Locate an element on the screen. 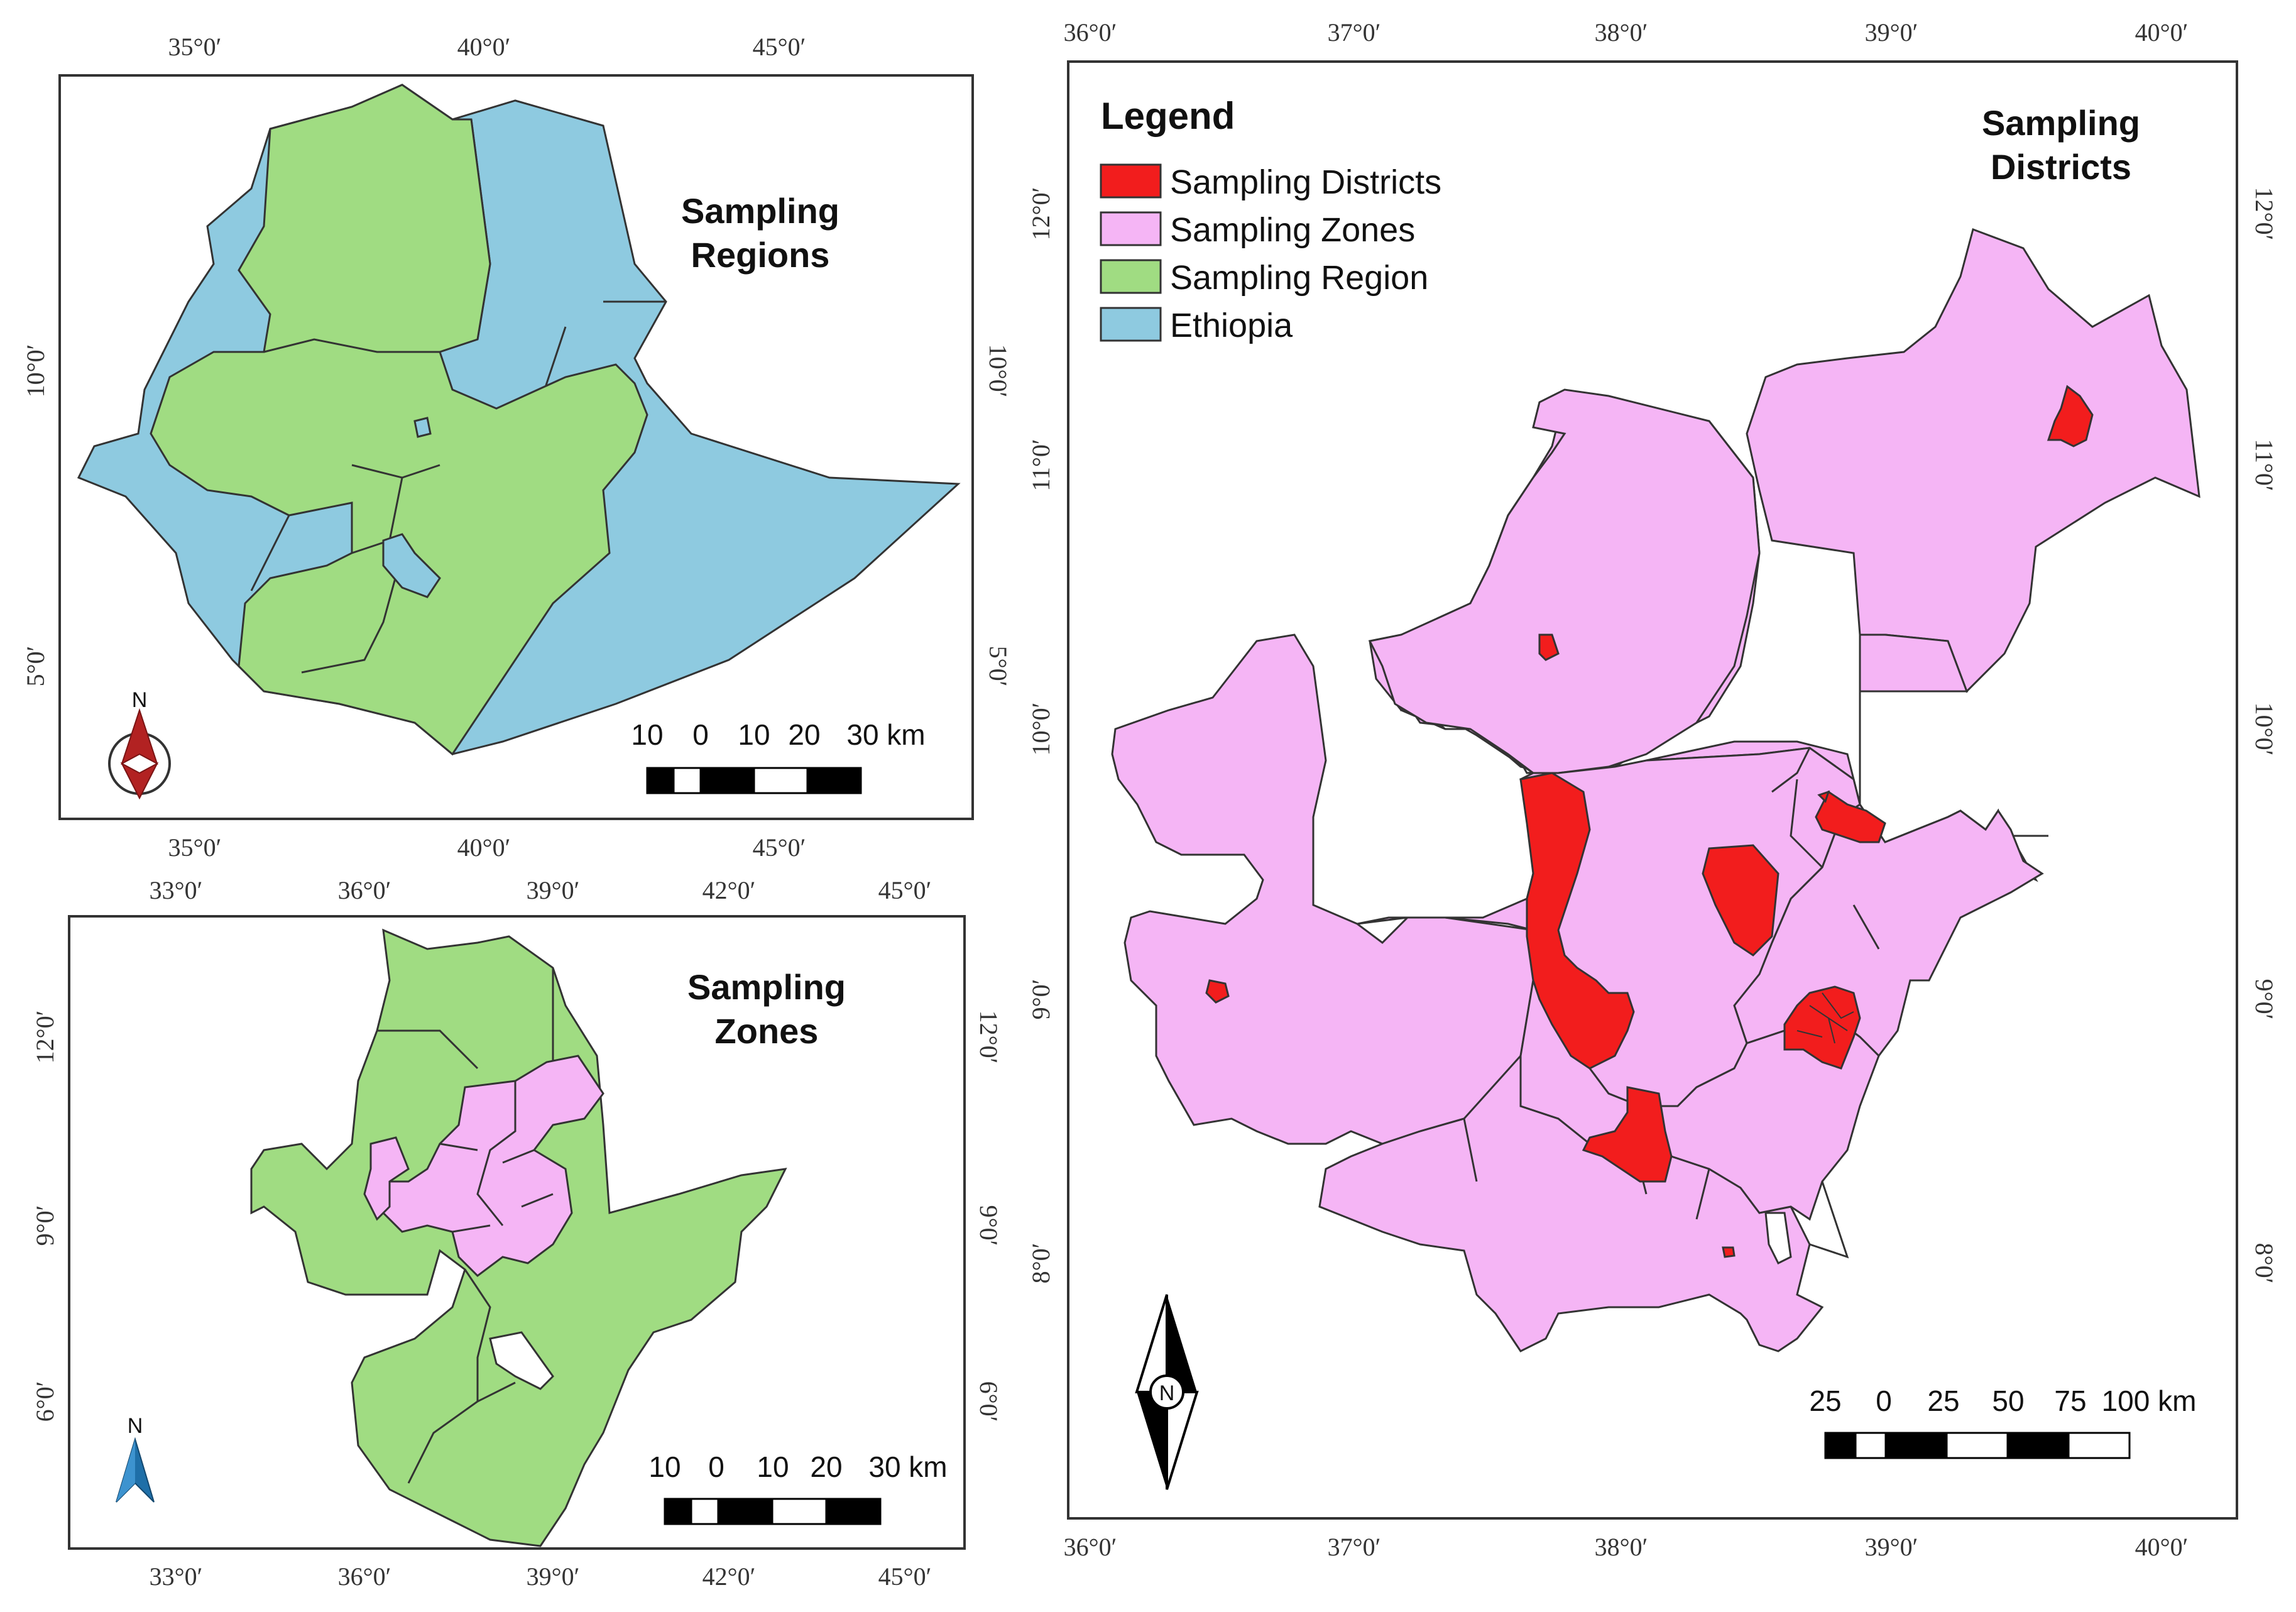 The height and width of the screenshot is (1612, 2296). scale-label: 100 km is located at coordinates (2149, 1401).